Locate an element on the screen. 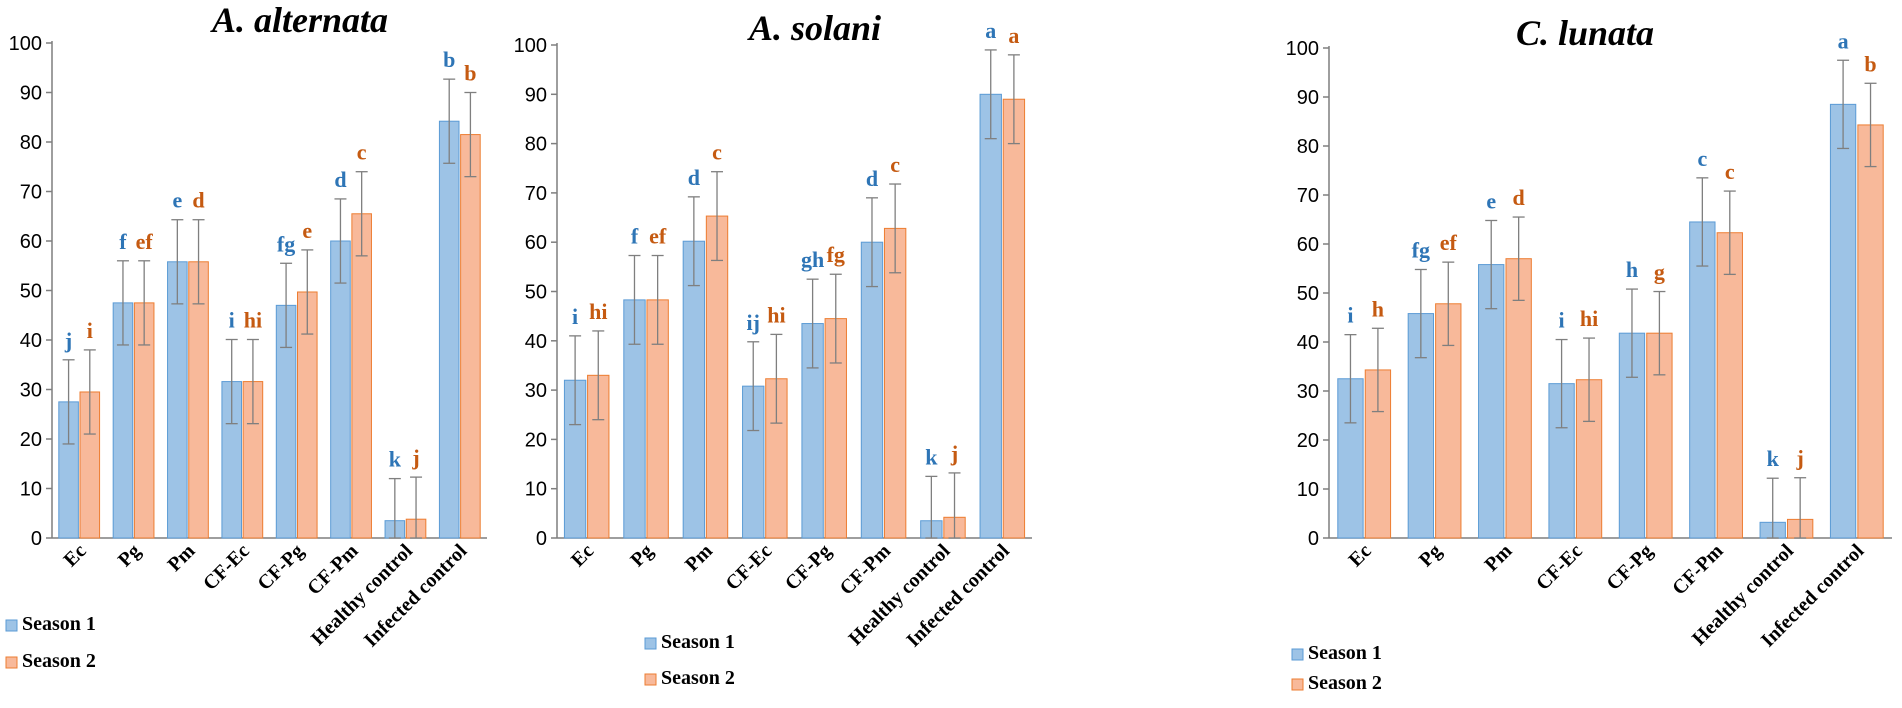  significance-letter: d is located at coordinates (1519, 197).